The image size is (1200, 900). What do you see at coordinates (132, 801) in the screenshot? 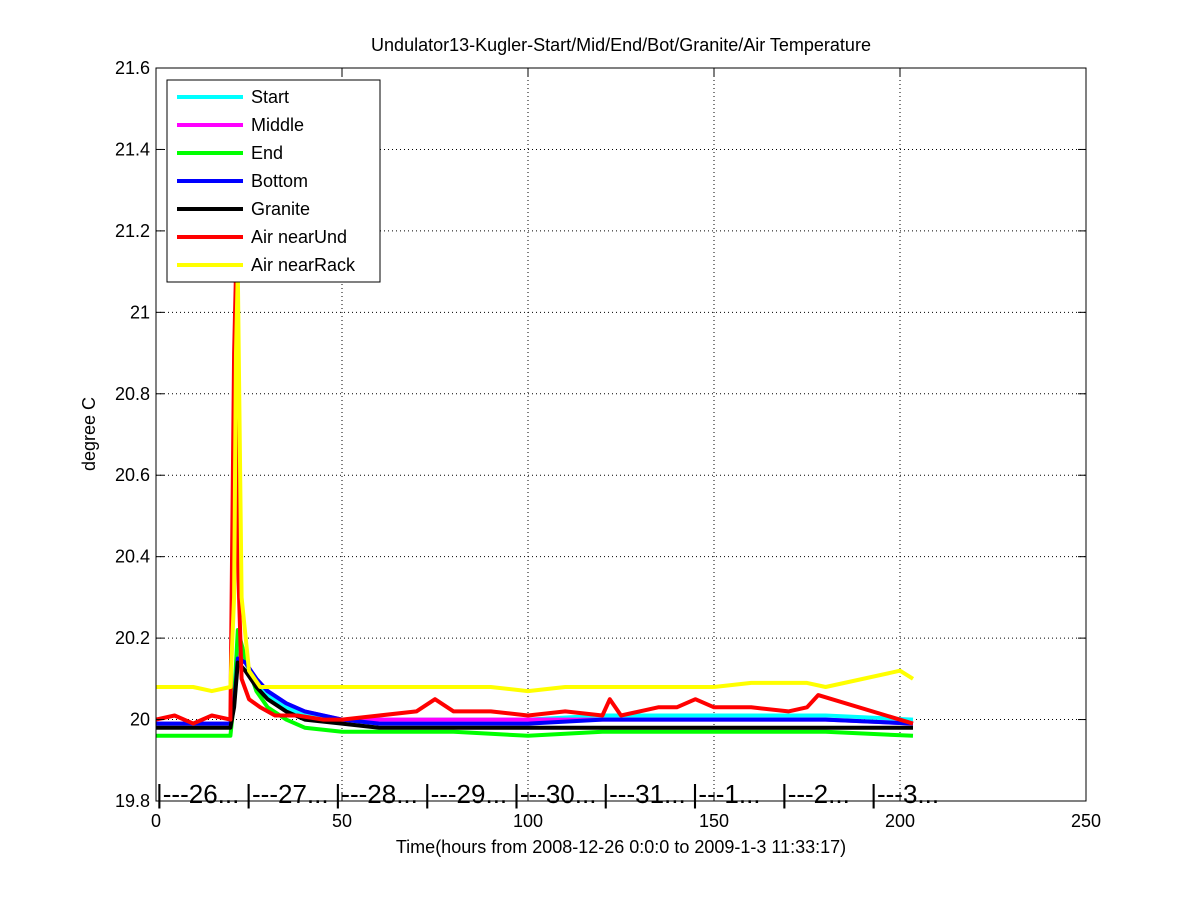
I see `y-tick-label: 19.8` at bounding box center [132, 801].